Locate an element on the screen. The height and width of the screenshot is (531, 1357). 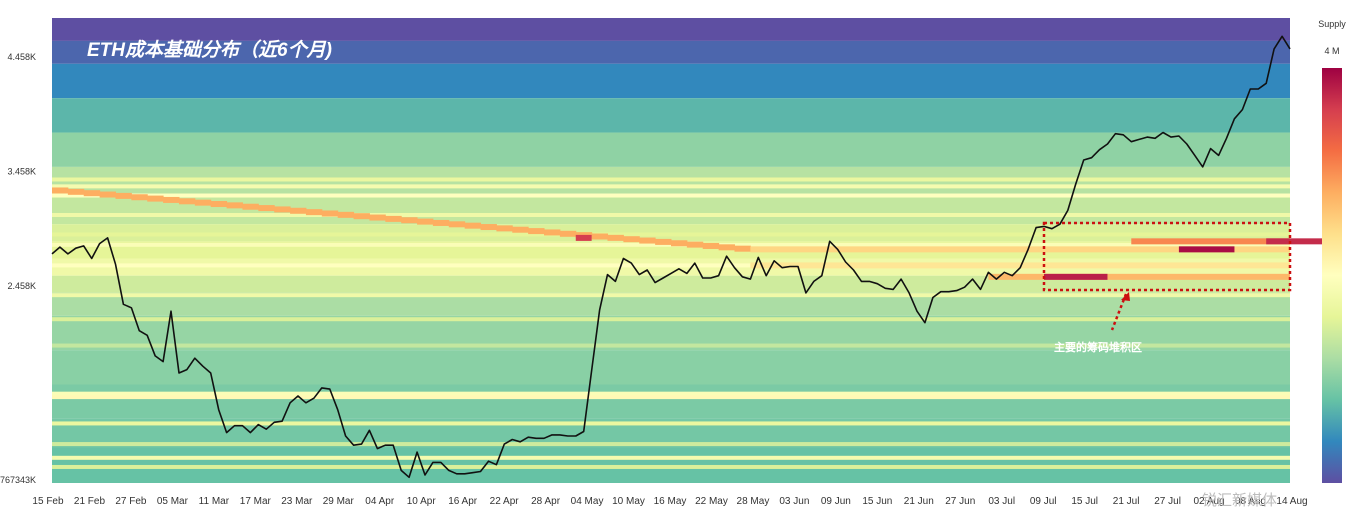
x-tick-label: 04 May is located at coordinates (587, 501).